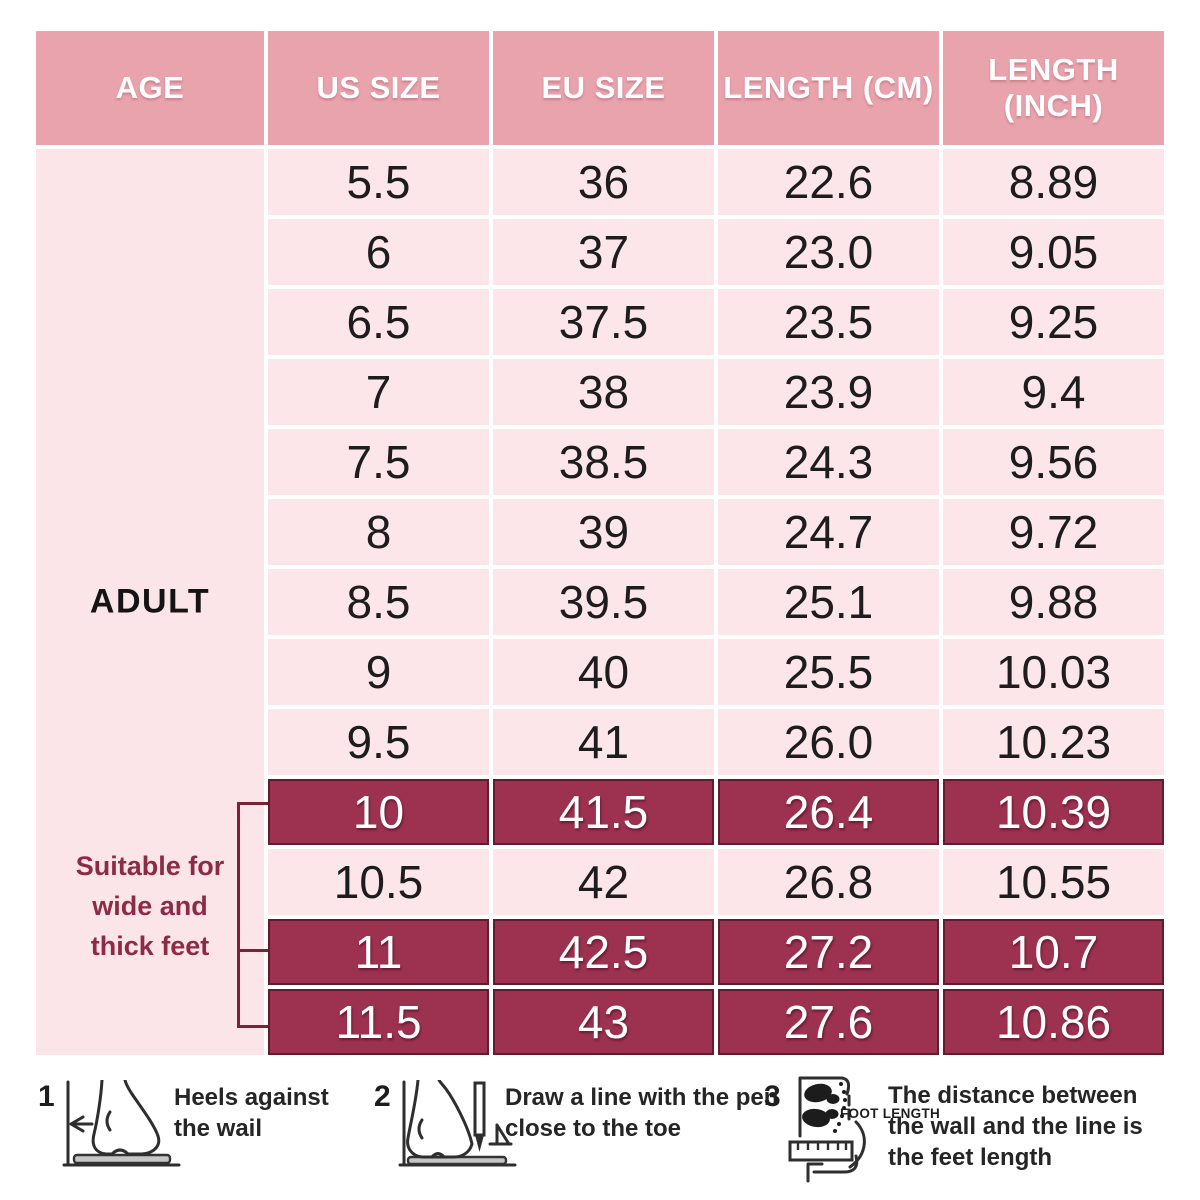 The height and width of the screenshot is (1200, 1200). What do you see at coordinates (378, 672) in the screenshot?
I see `table-cell: 9` at bounding box center [378, 672].